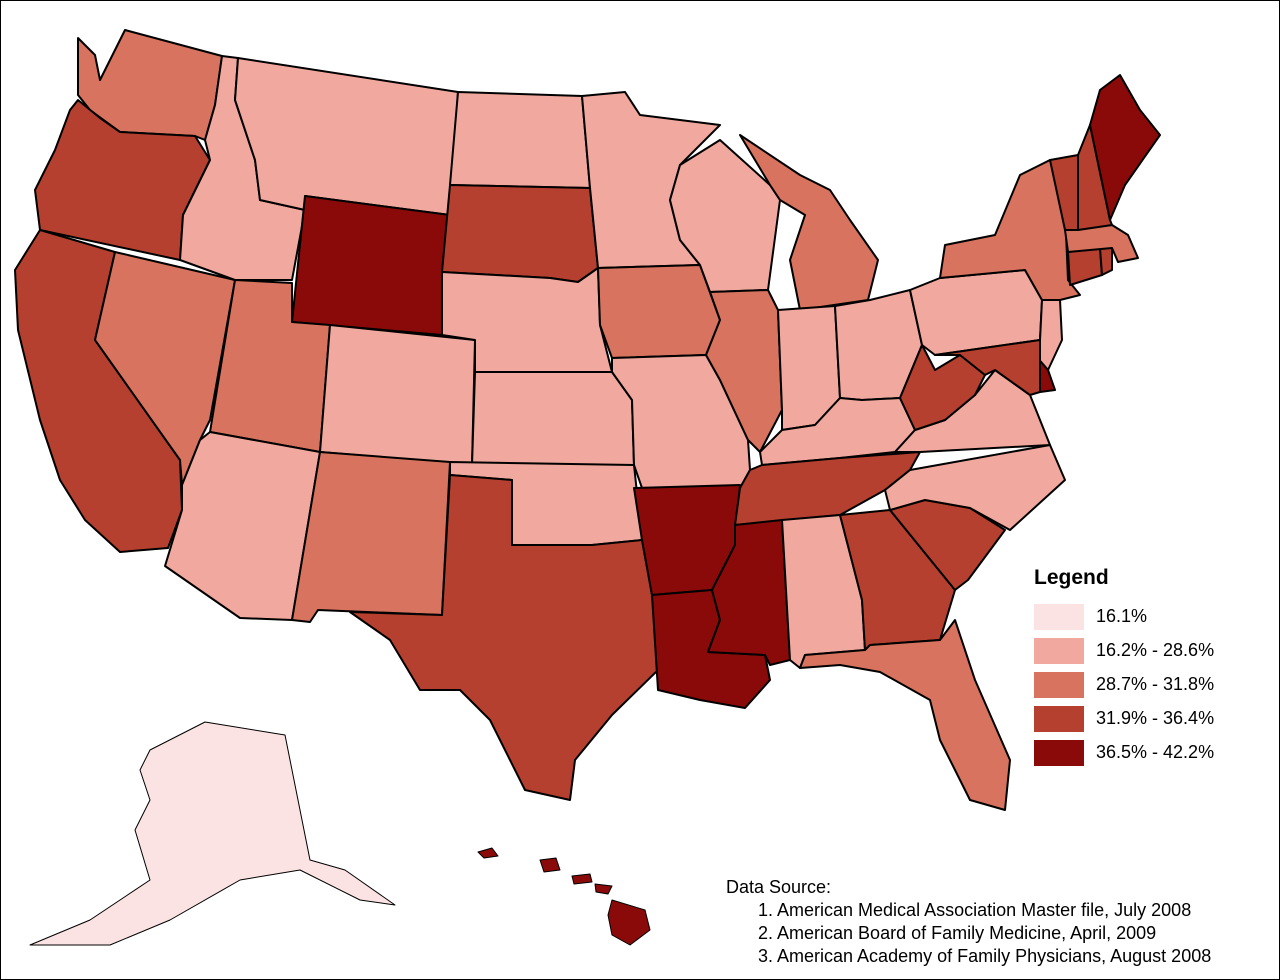 The width and height of the screenshot is (1280, 980). What do you see at coordinates (659, 311) in the screenshot?
I see `state-ia` at bounding box center [659, 311].